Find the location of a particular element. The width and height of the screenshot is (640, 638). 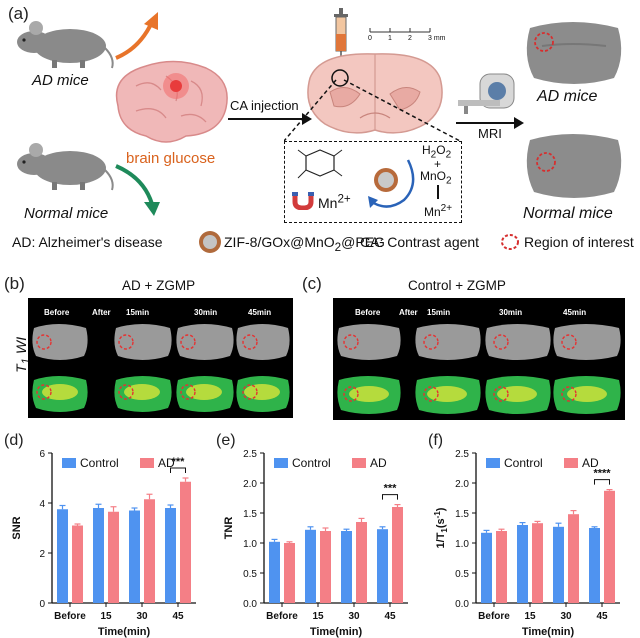

scale-tick-0: 0 is located at coordinates (370, 38).